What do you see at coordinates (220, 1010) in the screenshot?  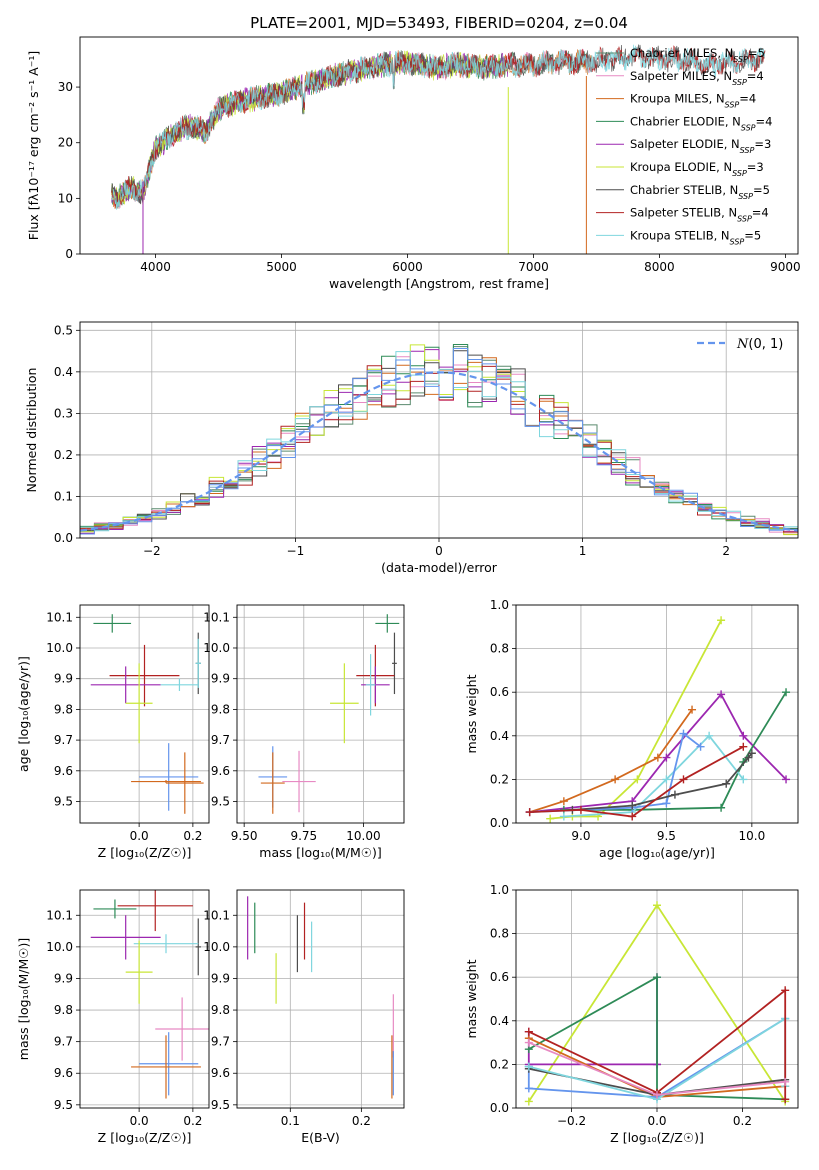 I see `y-tick-label: 9.8` at bounding box center [220, 1010].